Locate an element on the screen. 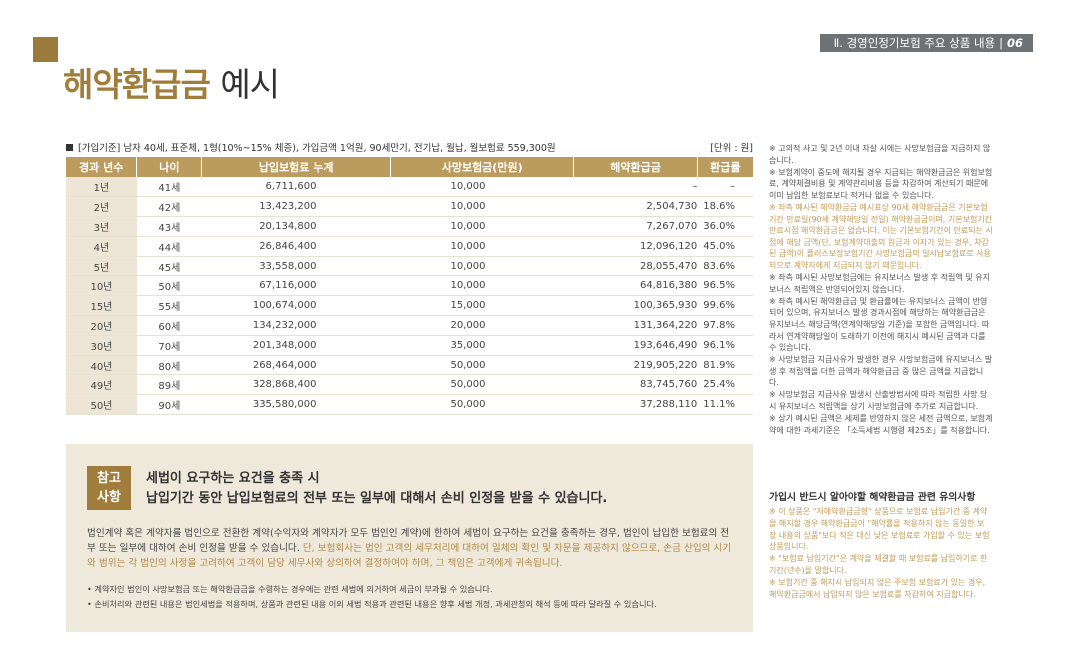  section-name: Ⅱ. 경영인정기보험 주요 상품 내용 is located at coordinates (914, 43).